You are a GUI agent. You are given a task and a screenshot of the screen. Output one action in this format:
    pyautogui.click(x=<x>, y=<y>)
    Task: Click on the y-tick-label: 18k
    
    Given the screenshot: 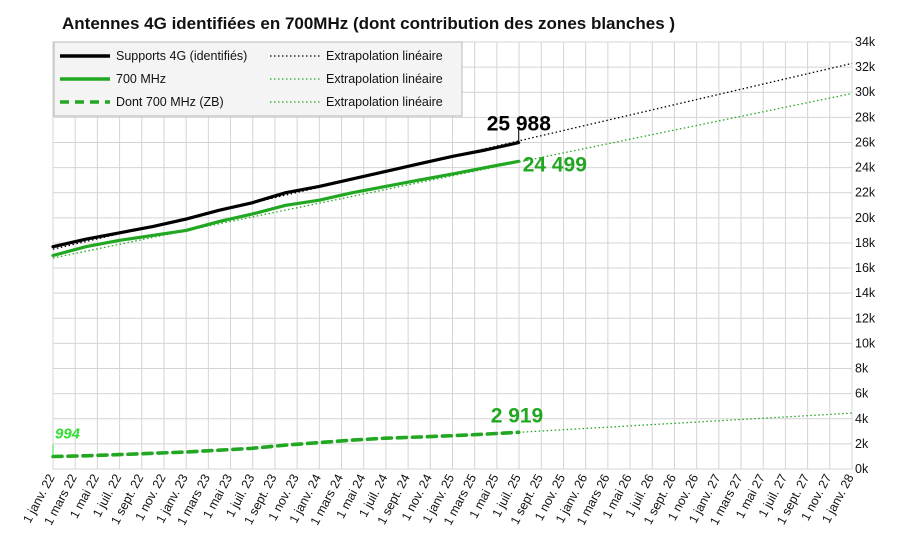 What is the action you would take?
    pyautogui.click(x=865, y=243)
    